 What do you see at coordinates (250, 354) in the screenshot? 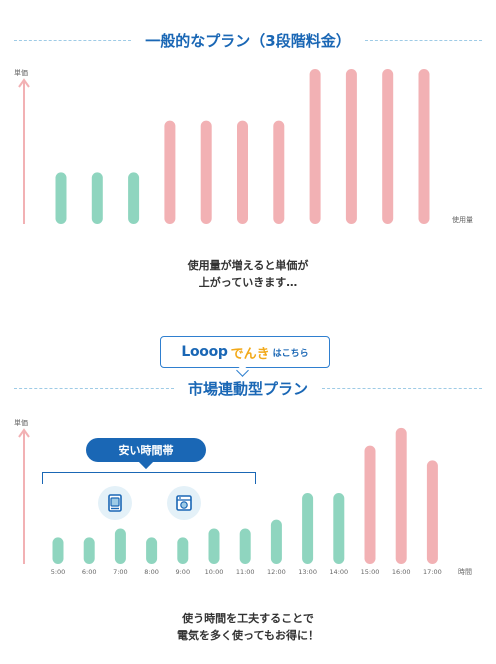
I see `denki-logo: でんき` at bounding box center [250, 354].